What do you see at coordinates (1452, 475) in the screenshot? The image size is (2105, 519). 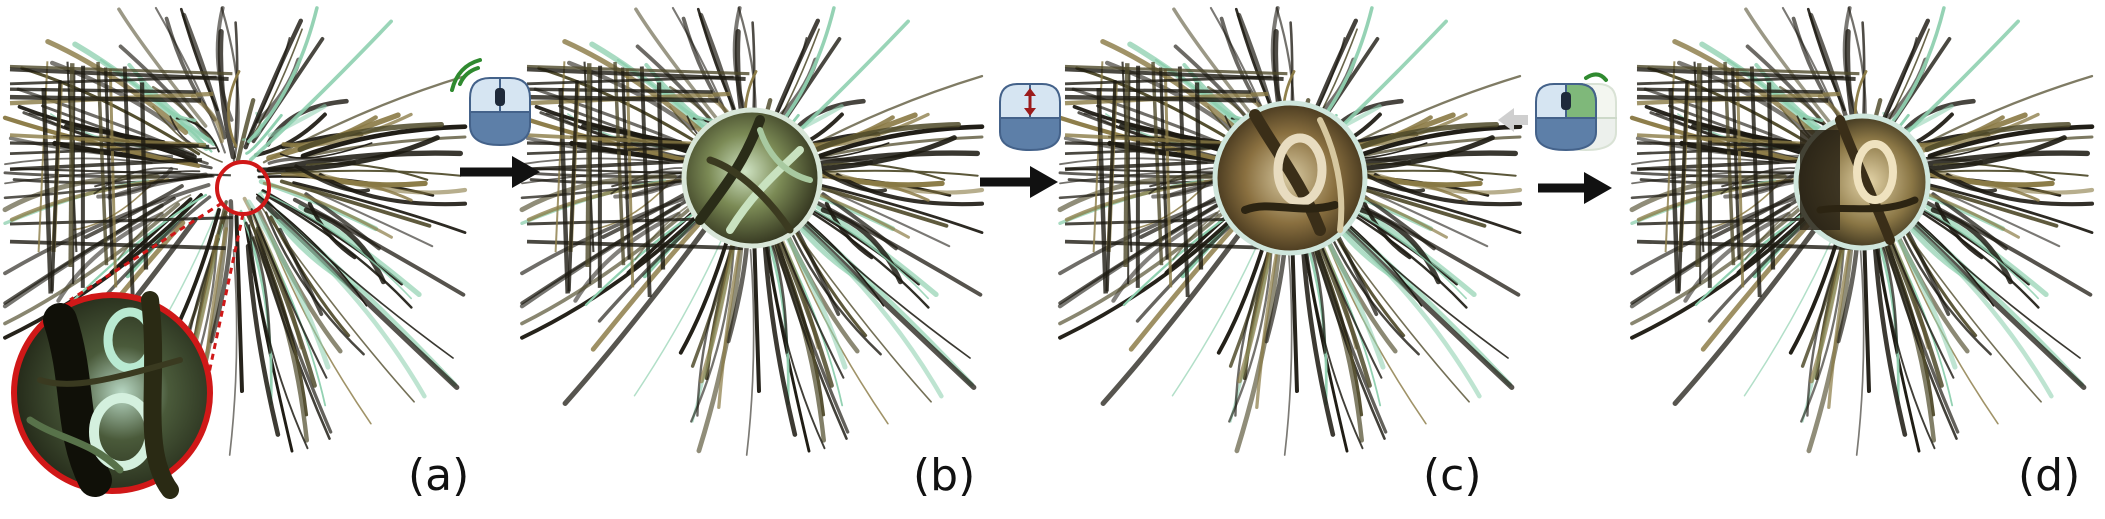 I see `panel-label-c: (c)` at bounding box center [1452, 475].